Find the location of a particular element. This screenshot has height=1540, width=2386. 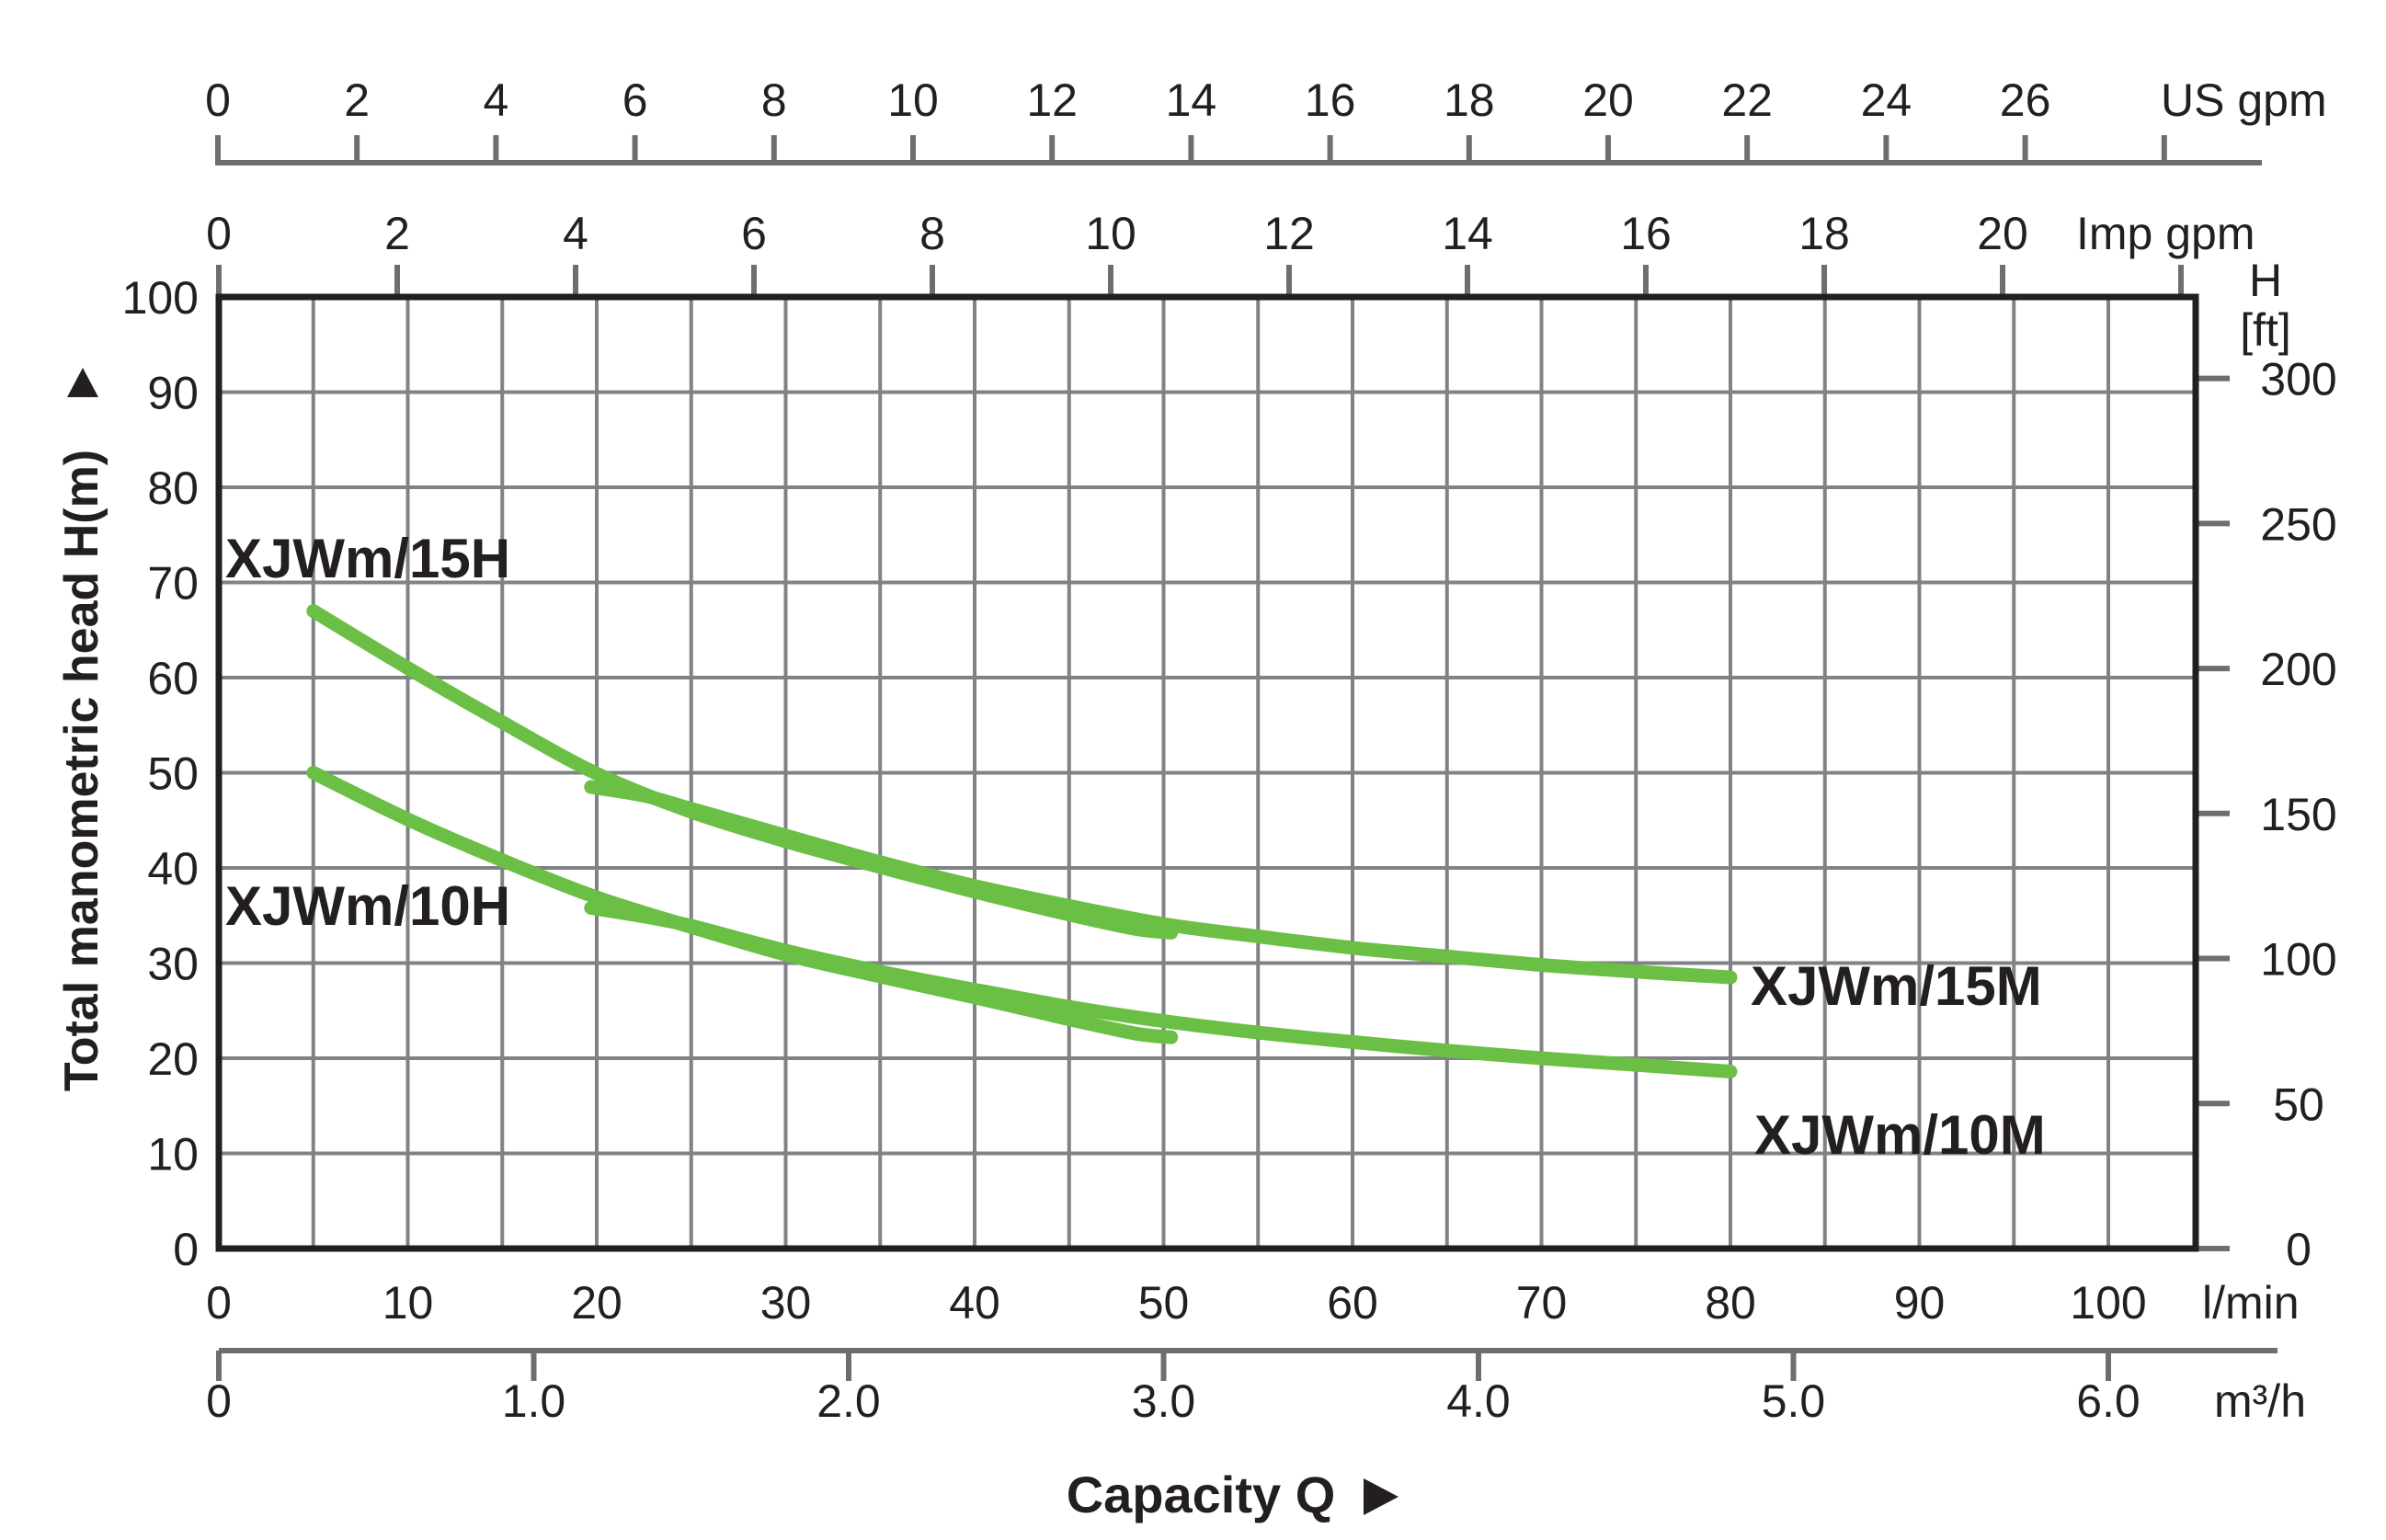

us-gpm-tick-label: 20 is located at coordinates (1608, 100).